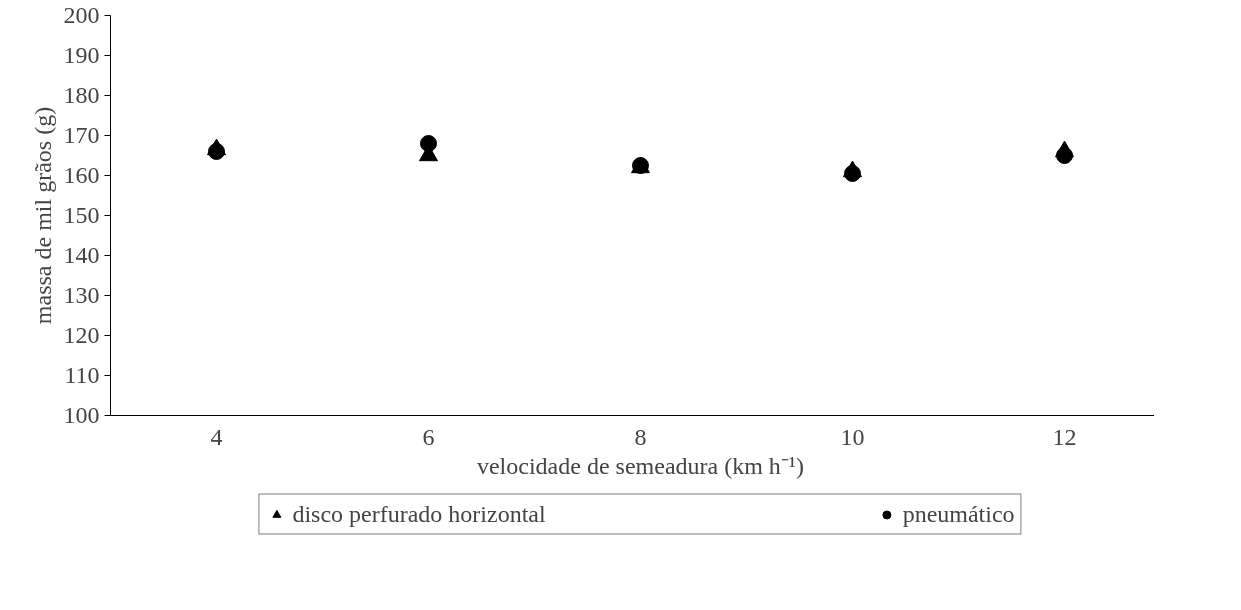 The height and width of the screenshot is (610, 1241). I want to click on y-tick-label: 160, so click(81, 175).